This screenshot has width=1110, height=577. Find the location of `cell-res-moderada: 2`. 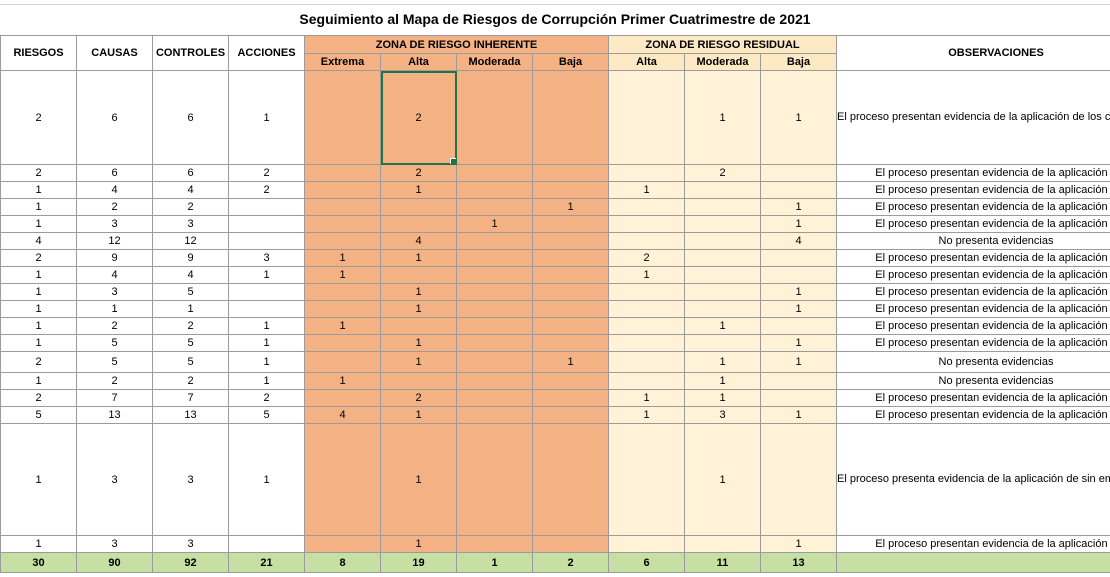

cell-res-moderada: 2 is located at coordinates (722, 173).